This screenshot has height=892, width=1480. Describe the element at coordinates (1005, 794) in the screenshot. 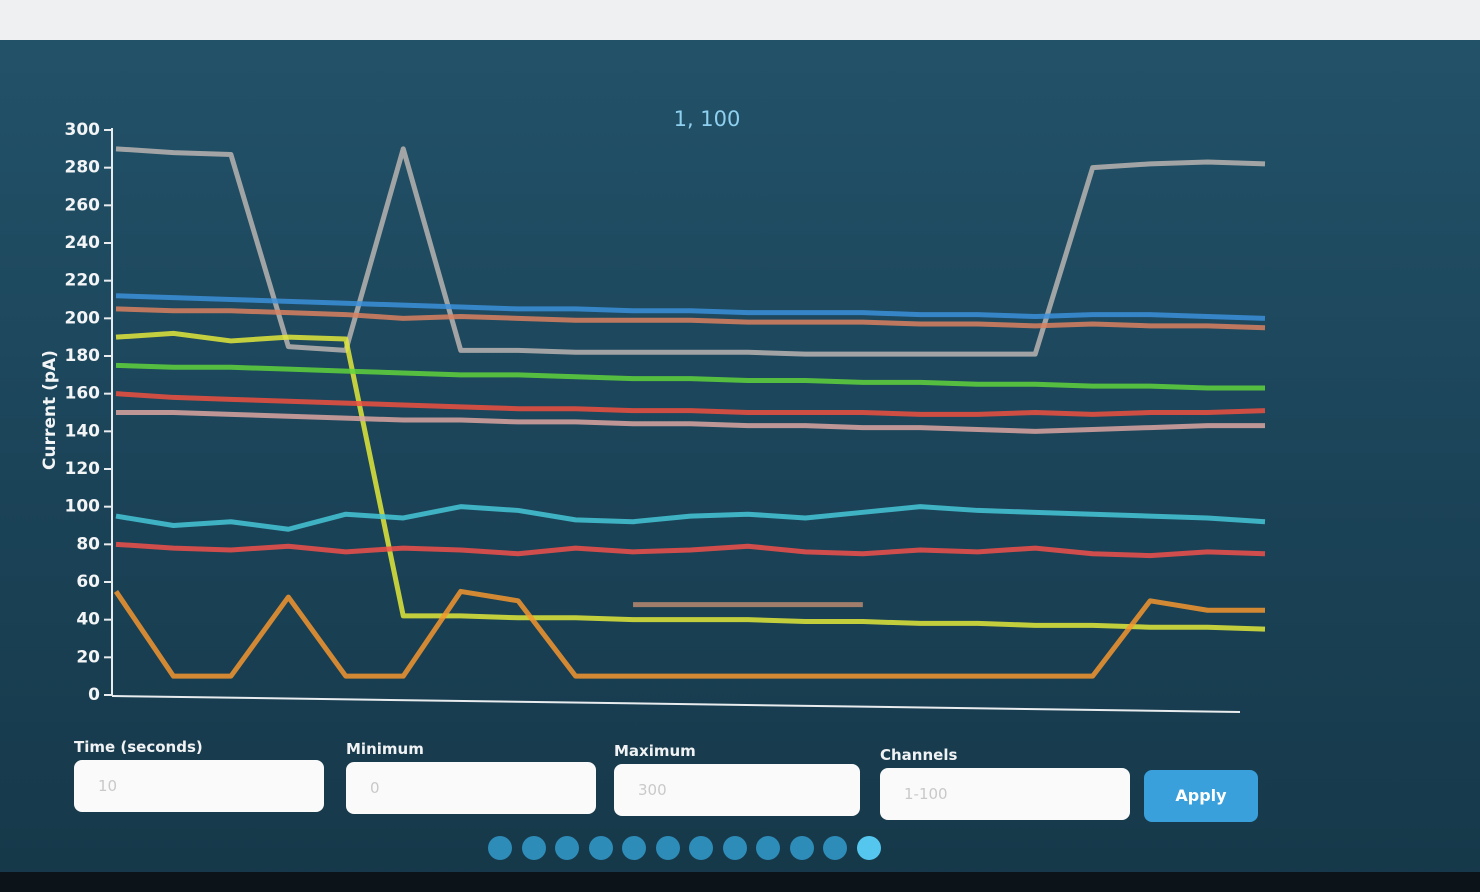

I see `input: 1-100` at that location.